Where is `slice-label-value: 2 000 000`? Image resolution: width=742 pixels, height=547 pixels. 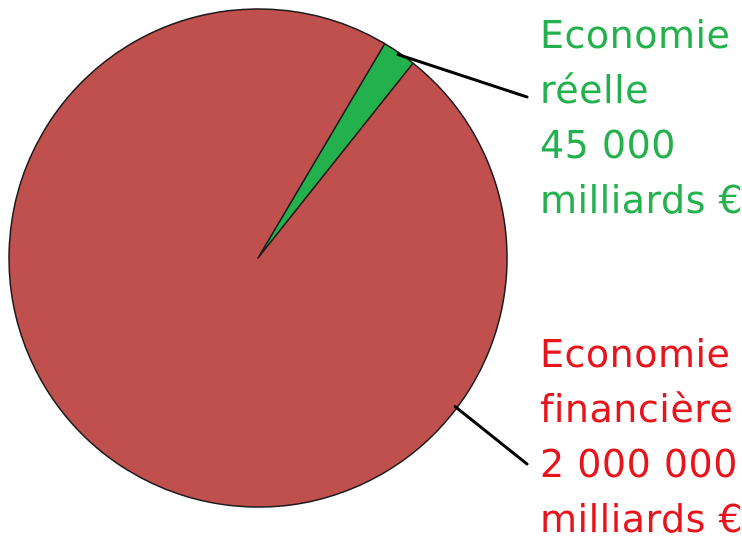 slice-label-value: 2 000 000 is located at coordinates (639, 464).